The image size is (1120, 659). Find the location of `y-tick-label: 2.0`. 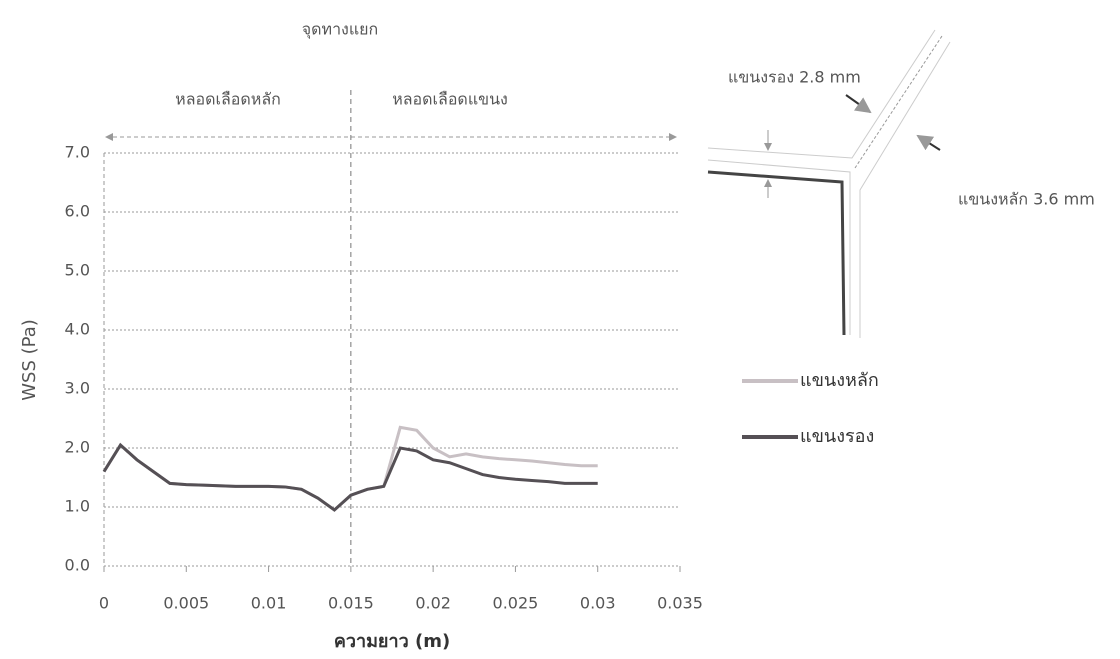

y-tick-label: 2.0 is located at coordinates (77, 447).